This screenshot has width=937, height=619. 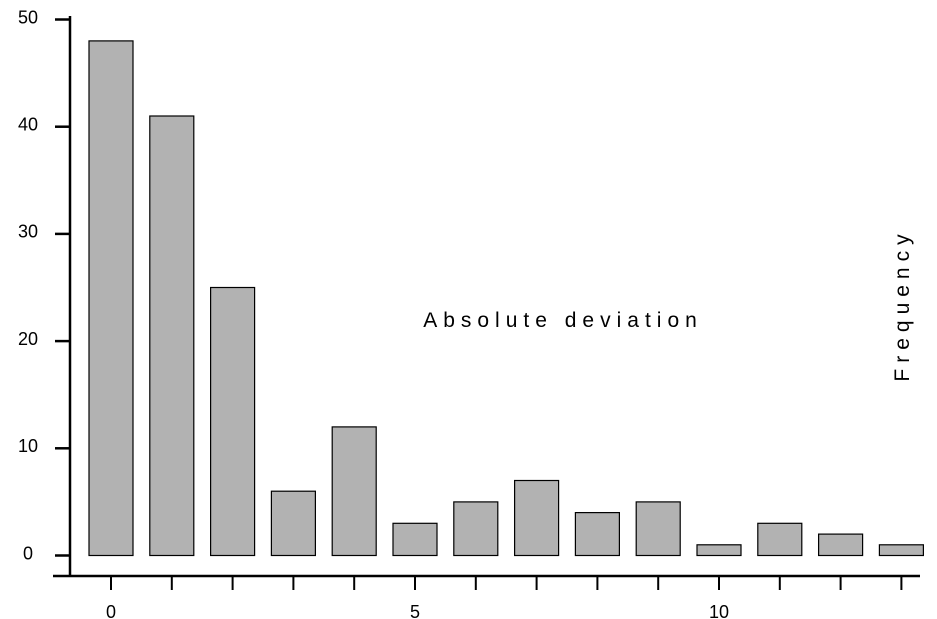 What do you see at coordinates (28, 339) in the screenshot?
I see `y-tick-label-20: 20` at bounding box center [28, 339].